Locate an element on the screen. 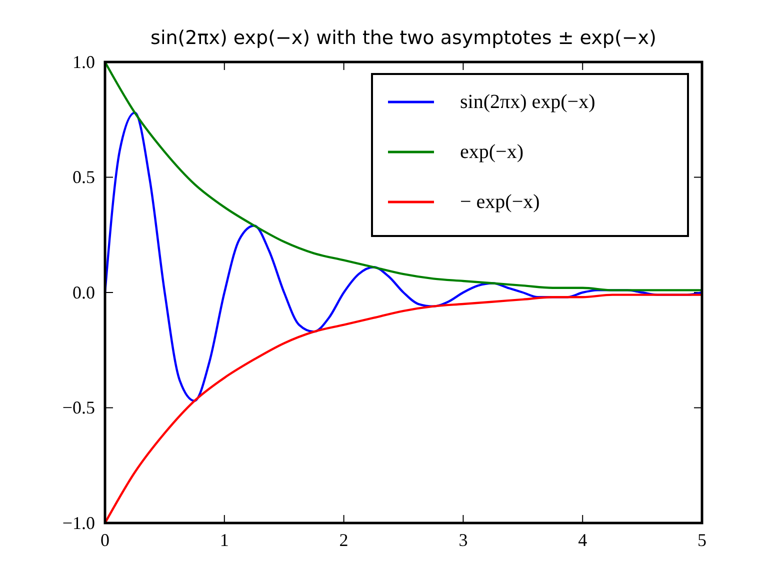  y-tick-label: 1.0 is located at coordinates (83, 62).